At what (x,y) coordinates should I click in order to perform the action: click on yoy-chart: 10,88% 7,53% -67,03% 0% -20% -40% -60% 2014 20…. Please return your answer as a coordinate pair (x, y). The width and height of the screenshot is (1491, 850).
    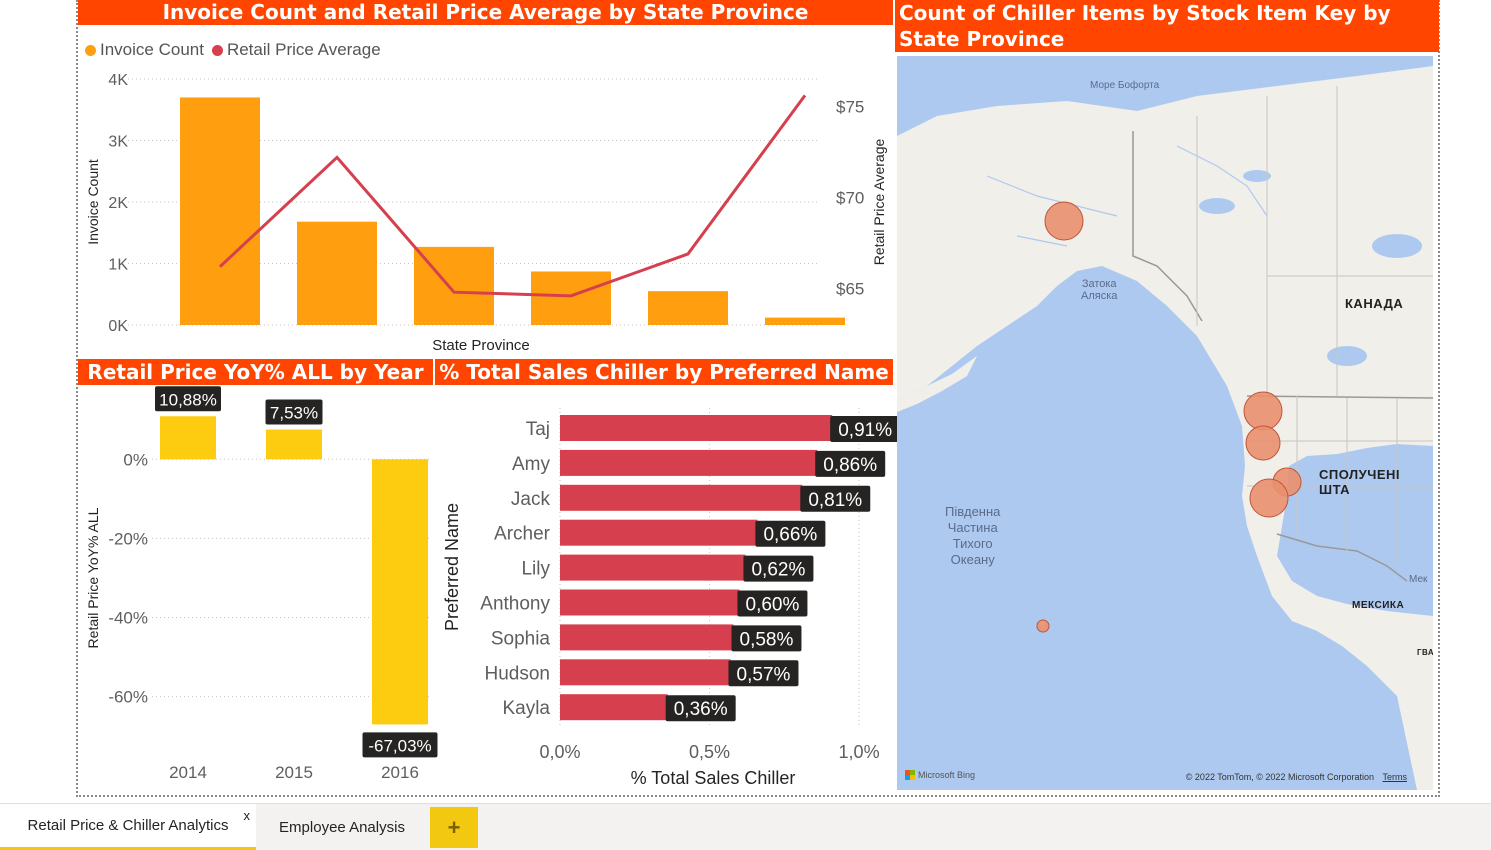
    Looking at the image, I should click on (261, 584).